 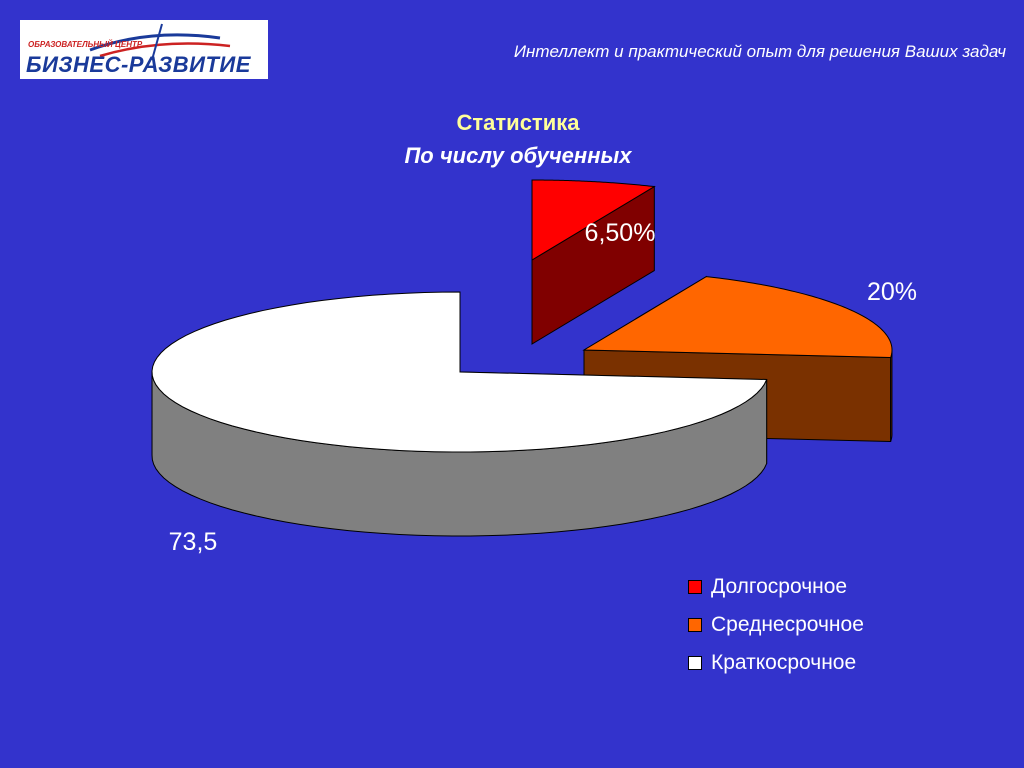 What do you see at coordinates (784, 662) in the screenshot?
I see `legend-label: Краткосрочное` at bounding box center [784, 662].